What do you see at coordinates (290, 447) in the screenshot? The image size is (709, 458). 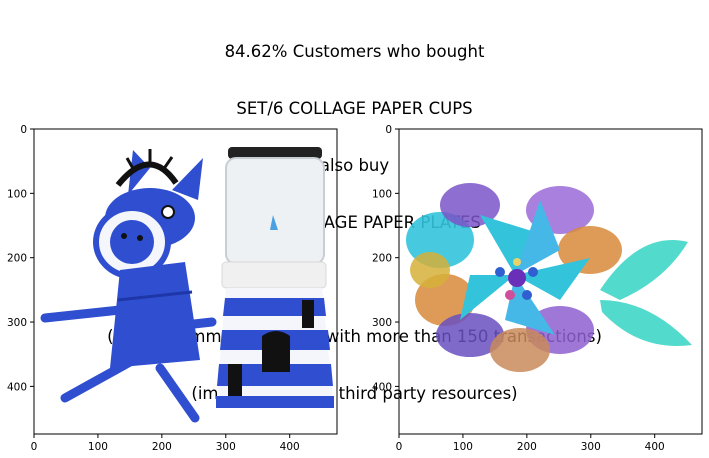 I see `panel-1-x-tick-label: 400` at bounding box center [290, 447].